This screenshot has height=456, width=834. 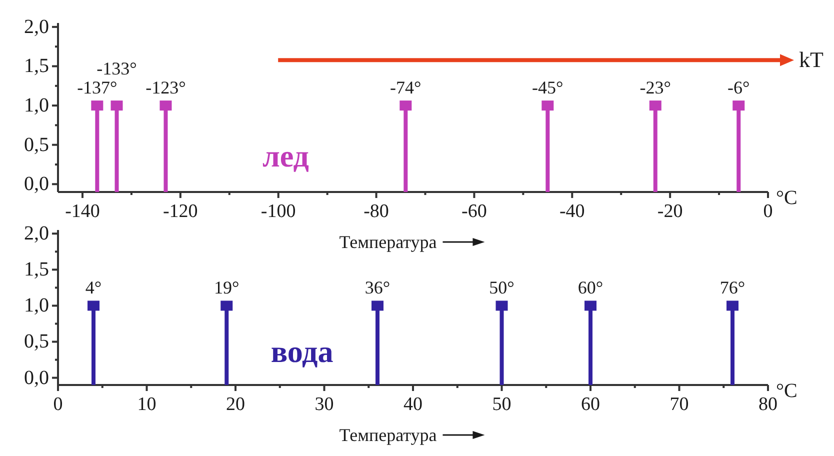 What do you see at coordinates (733, 288) in the screenshot?
I see `annotation: 76°` at bounding box center [733, 288].